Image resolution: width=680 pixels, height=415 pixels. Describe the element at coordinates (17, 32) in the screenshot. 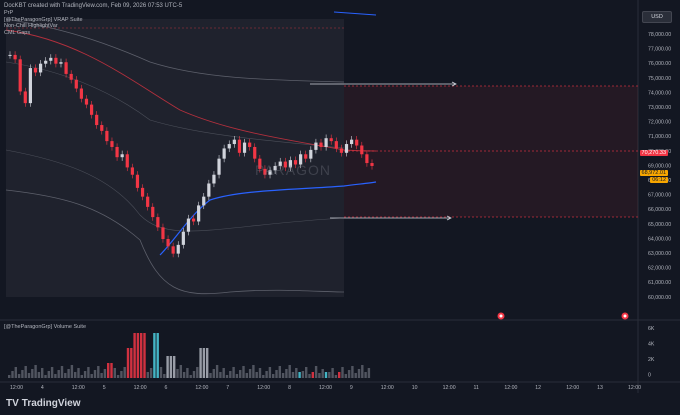

I see `legend-line-4: CML Gaps` at that location.